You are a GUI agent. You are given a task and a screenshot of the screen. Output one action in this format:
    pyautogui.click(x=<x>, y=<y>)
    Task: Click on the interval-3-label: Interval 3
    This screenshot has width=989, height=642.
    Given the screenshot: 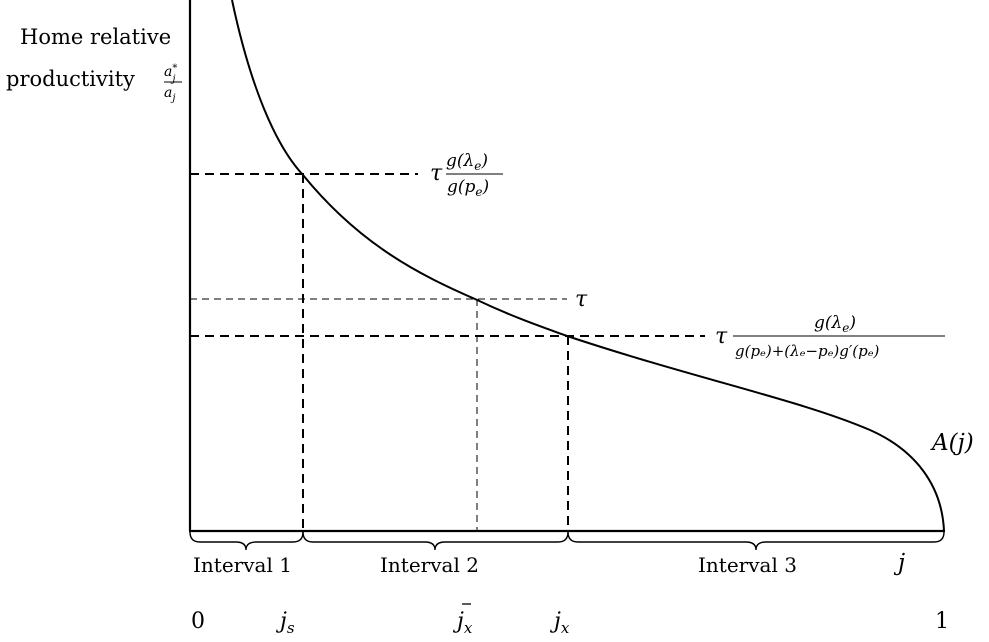 What is the action you would take?
    pyautogui.click(x=747, y=565)
    